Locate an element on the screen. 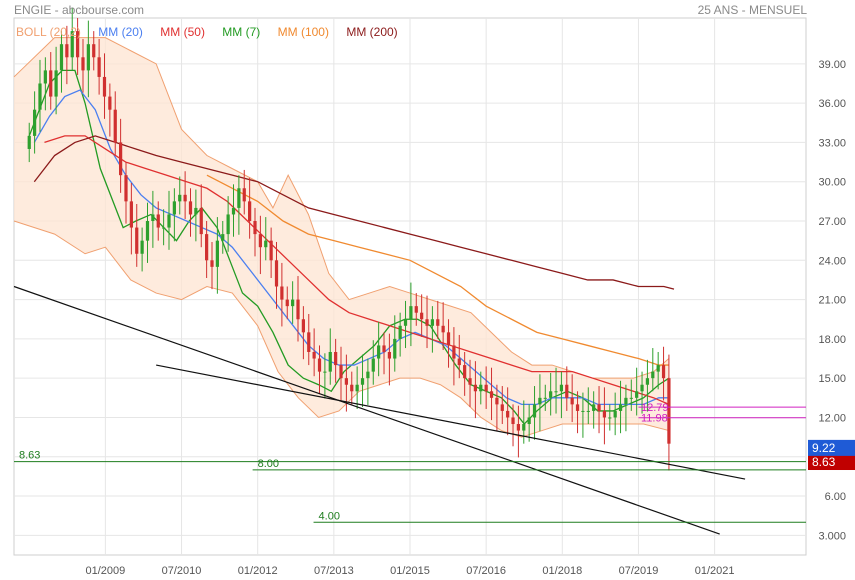 This screenshot has width=855, height=580. legend-item-mm50: MM (50) is located at coordinates (182, 32).